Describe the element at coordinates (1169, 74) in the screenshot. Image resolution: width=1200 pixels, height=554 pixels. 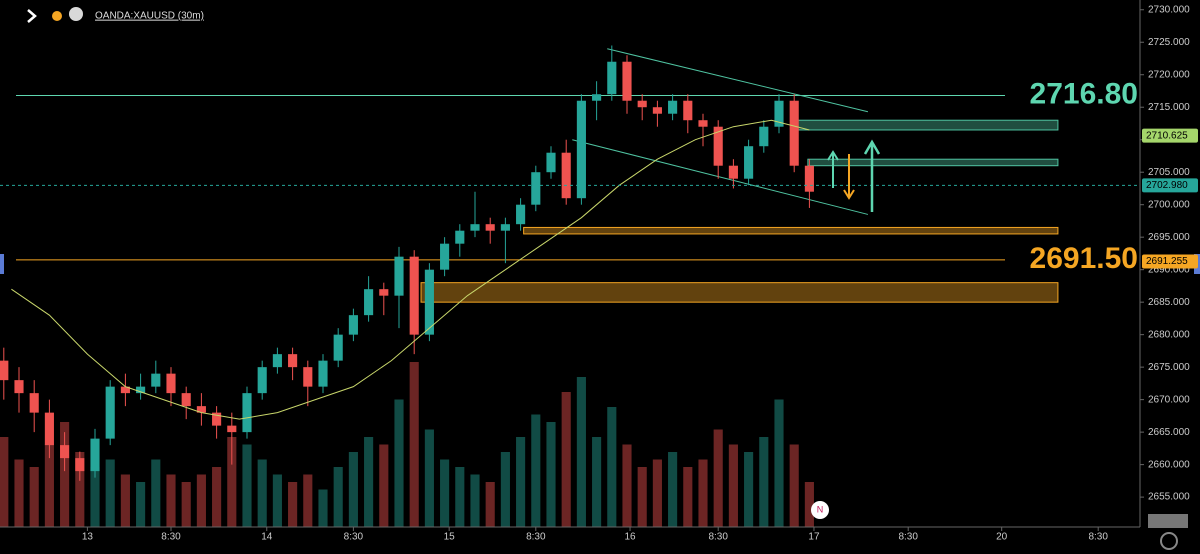
I see `y-tick-label: 2720.000` at that location.